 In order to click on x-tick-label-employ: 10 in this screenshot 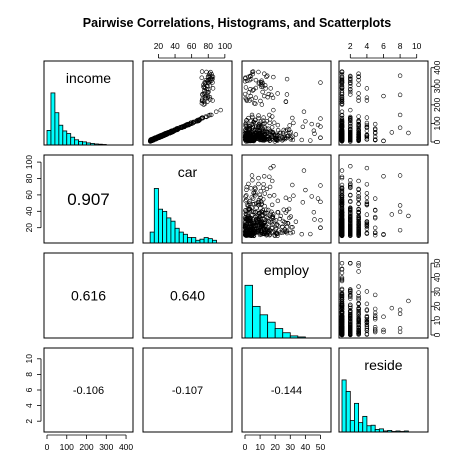, I will do `click(260, 447)`.